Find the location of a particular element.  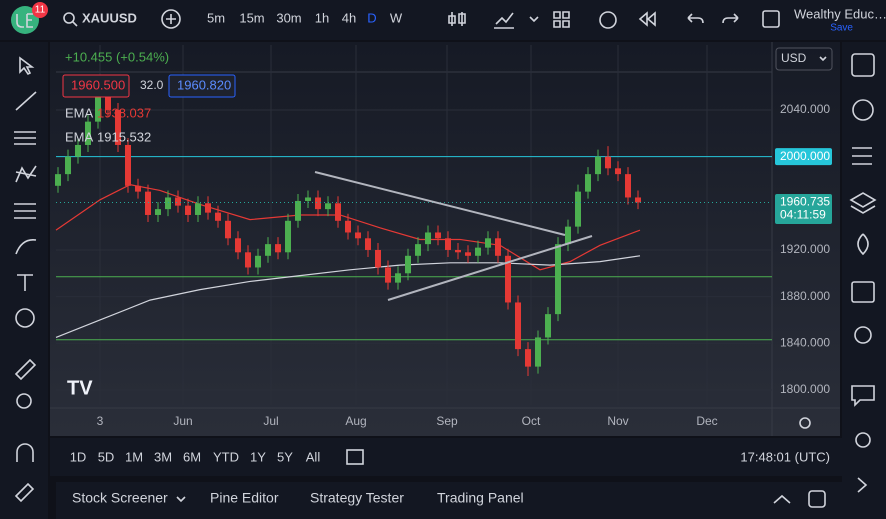

compare-icon is located at coordinates (171, 19).